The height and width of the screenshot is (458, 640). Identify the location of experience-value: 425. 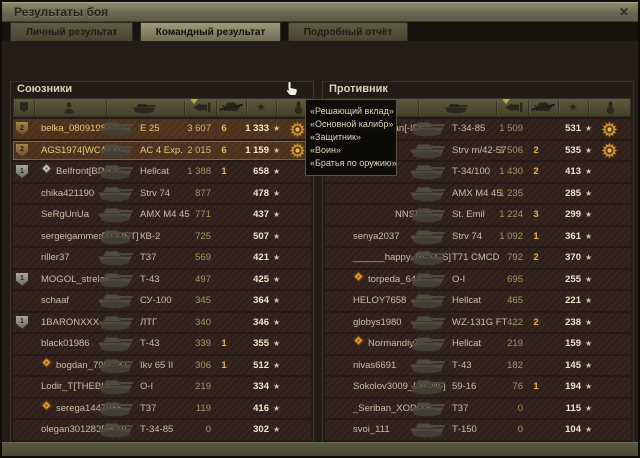
(261, 279).